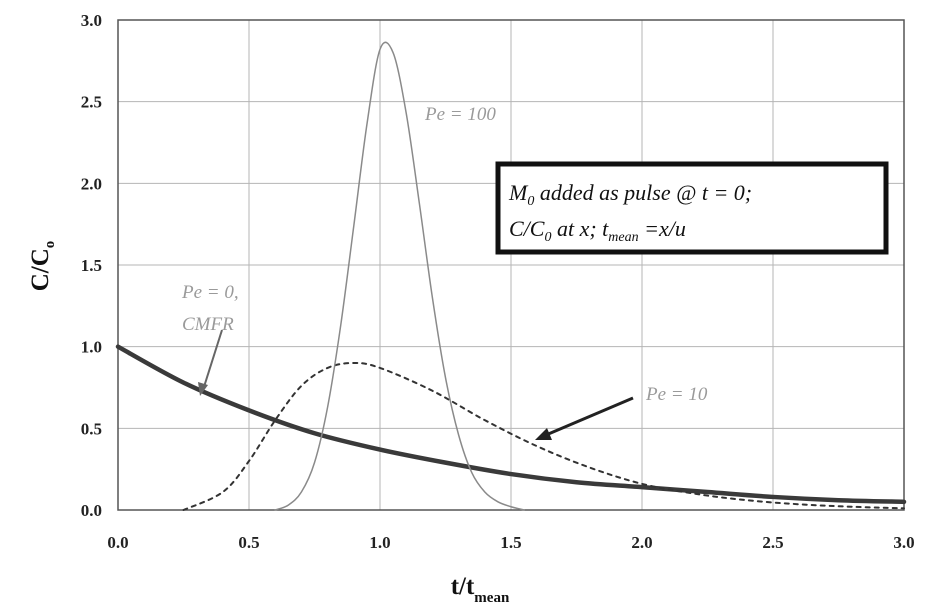 The height and width of the screenshot is (607, 927). What do you see at coordinates (212, 360) in the screenshot?
I see `arrow-pe0` at bounding box center [212, 360].